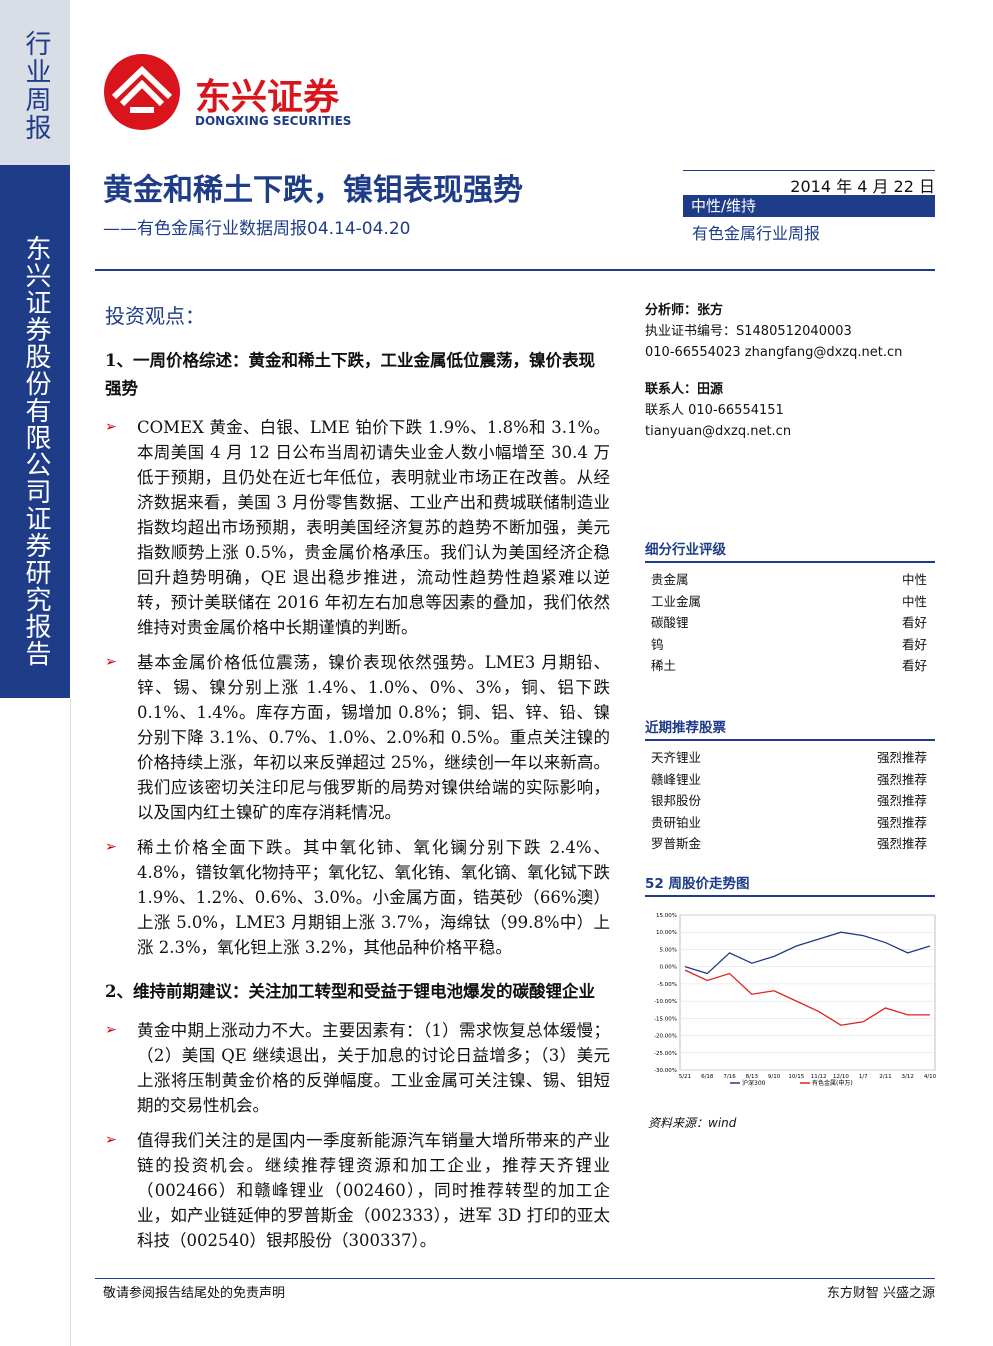  What do you see at coordinates (36, 86) in the screenshot?
I see `report-type: 行业周报` at bounding box center [36, 86].